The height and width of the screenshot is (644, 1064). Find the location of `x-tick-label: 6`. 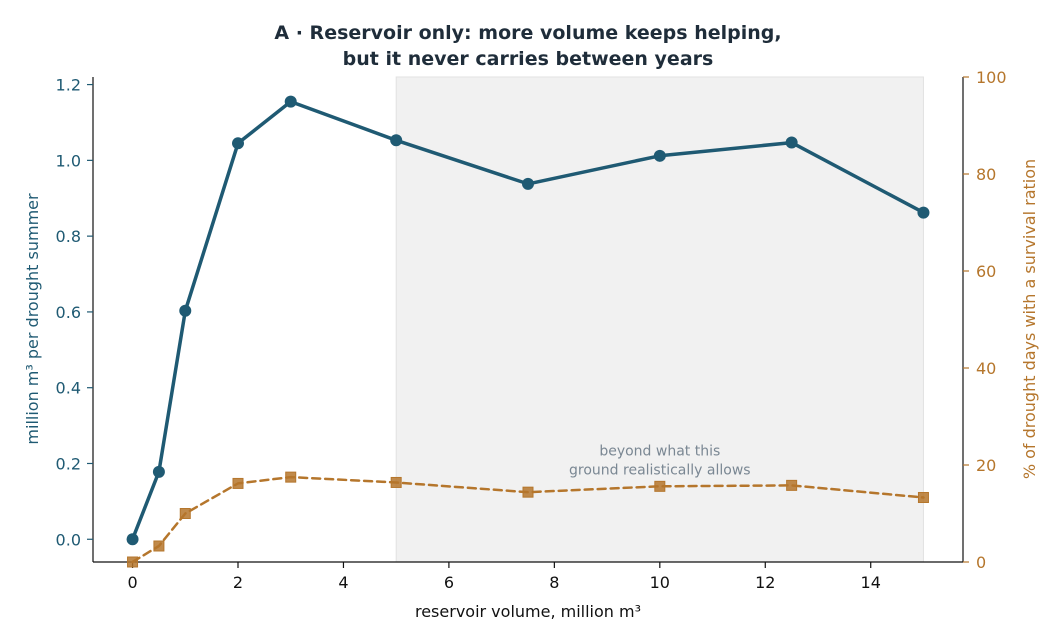

x-tick-label: 6 is located at coordinates (449, 582).